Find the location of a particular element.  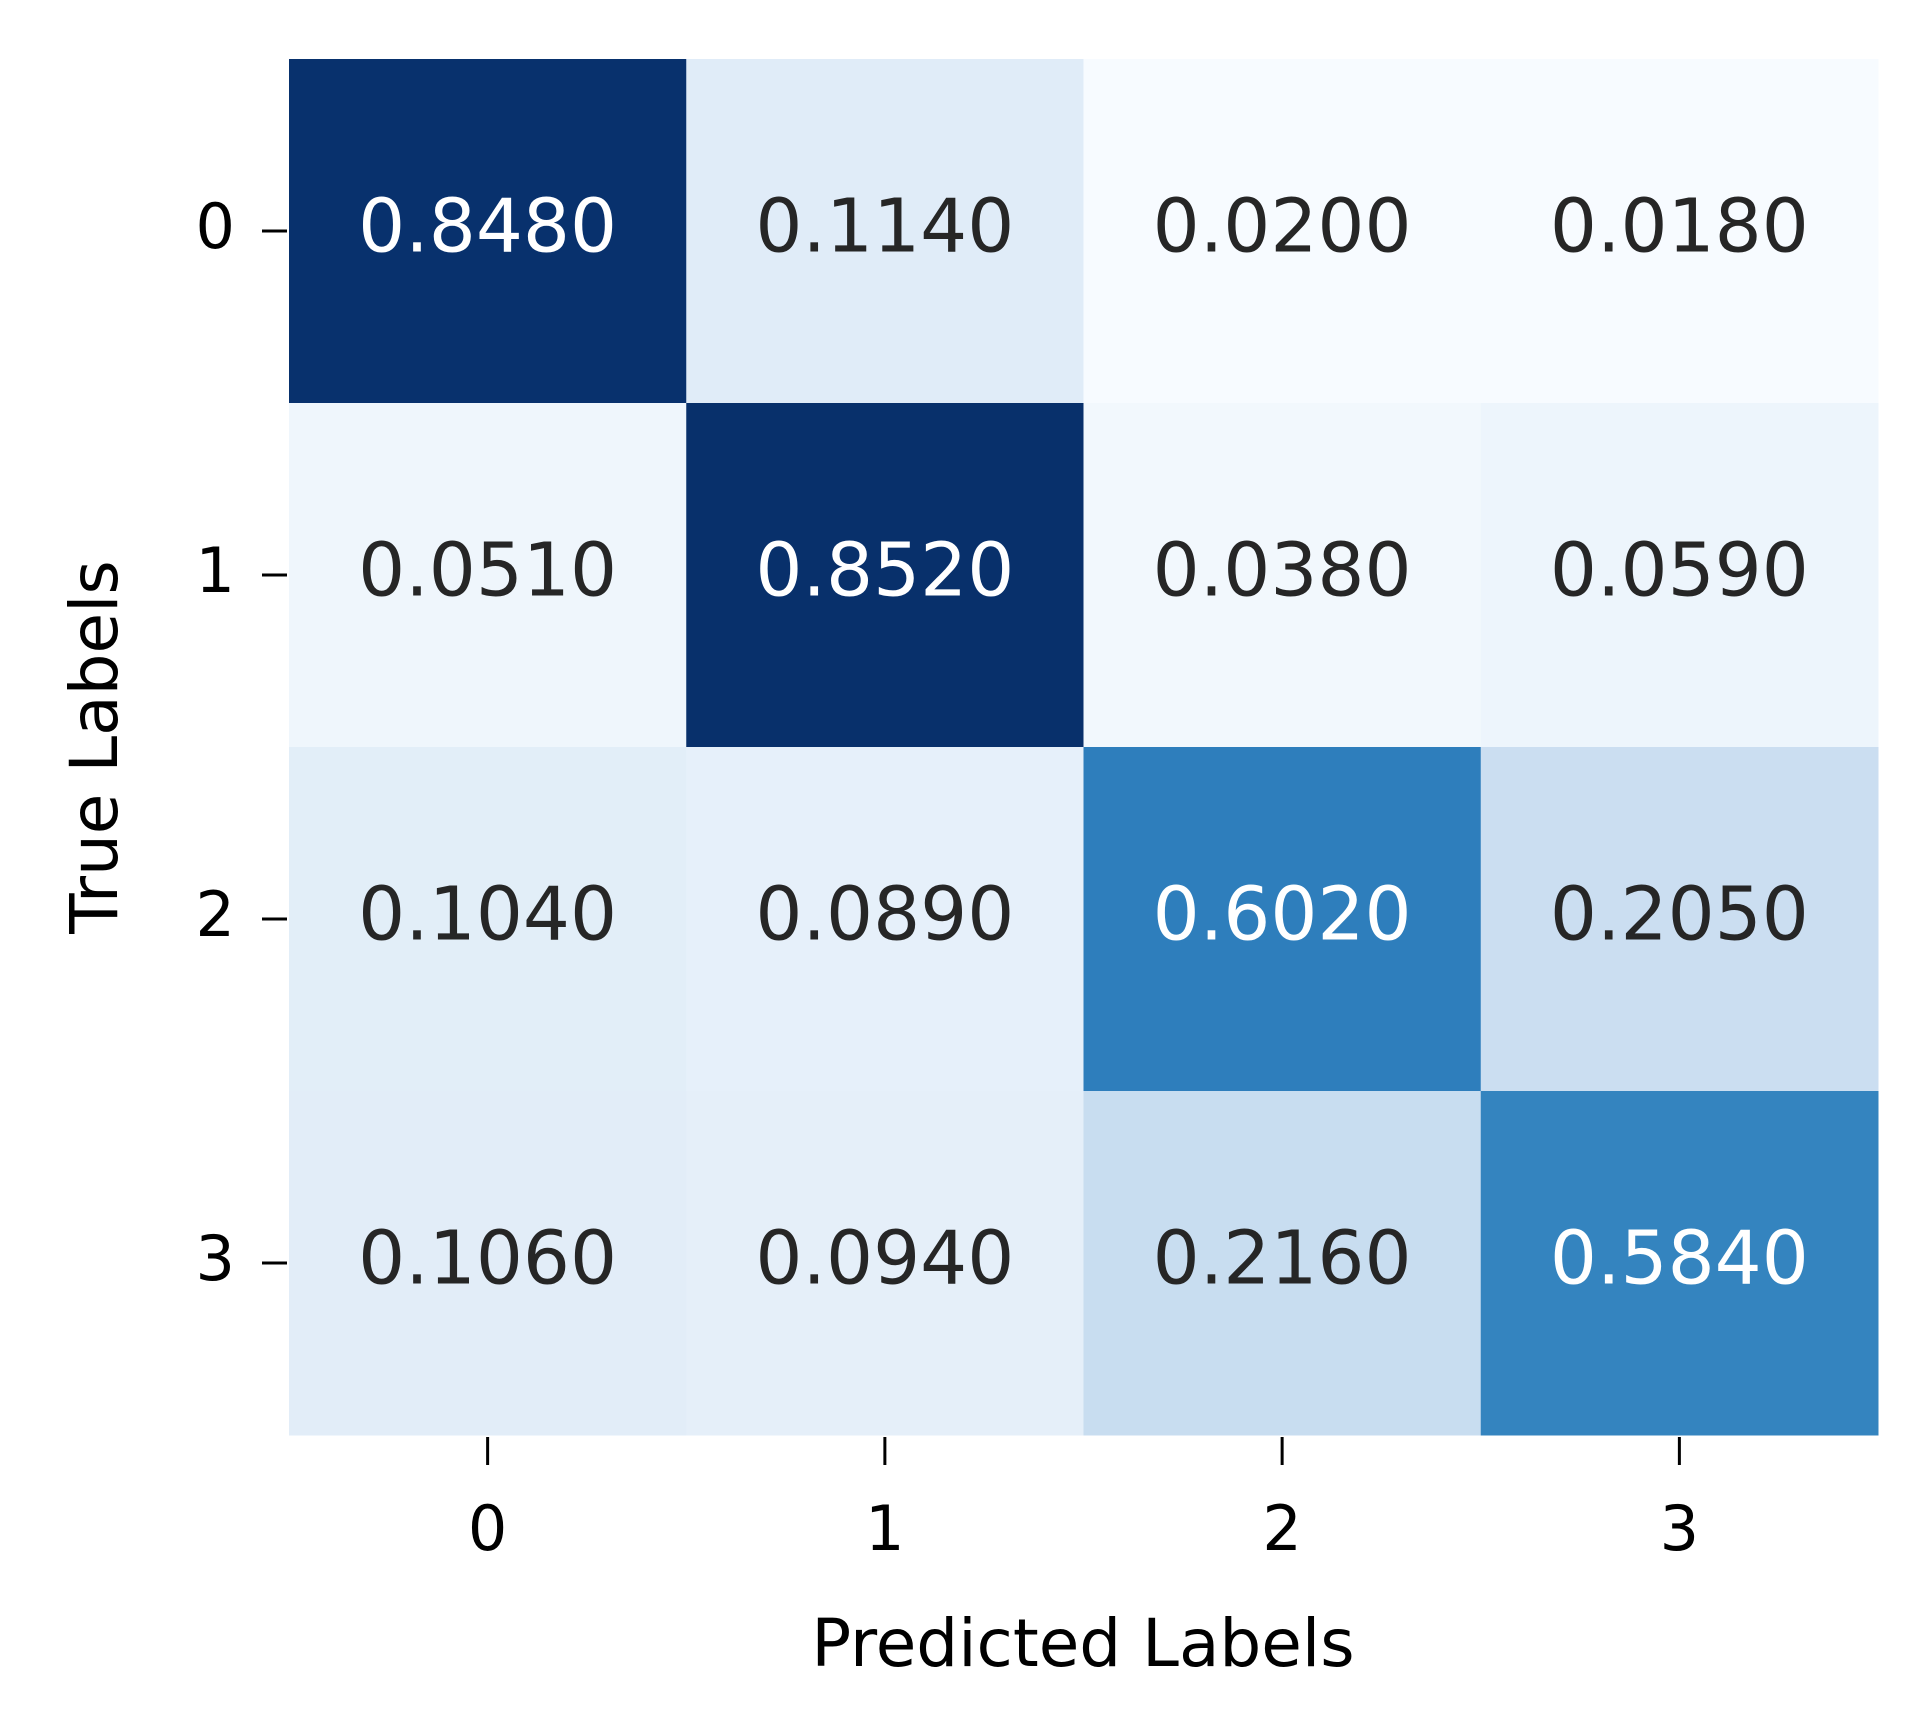

cell-label: 0.1140 is located at coordinates (884, 227).